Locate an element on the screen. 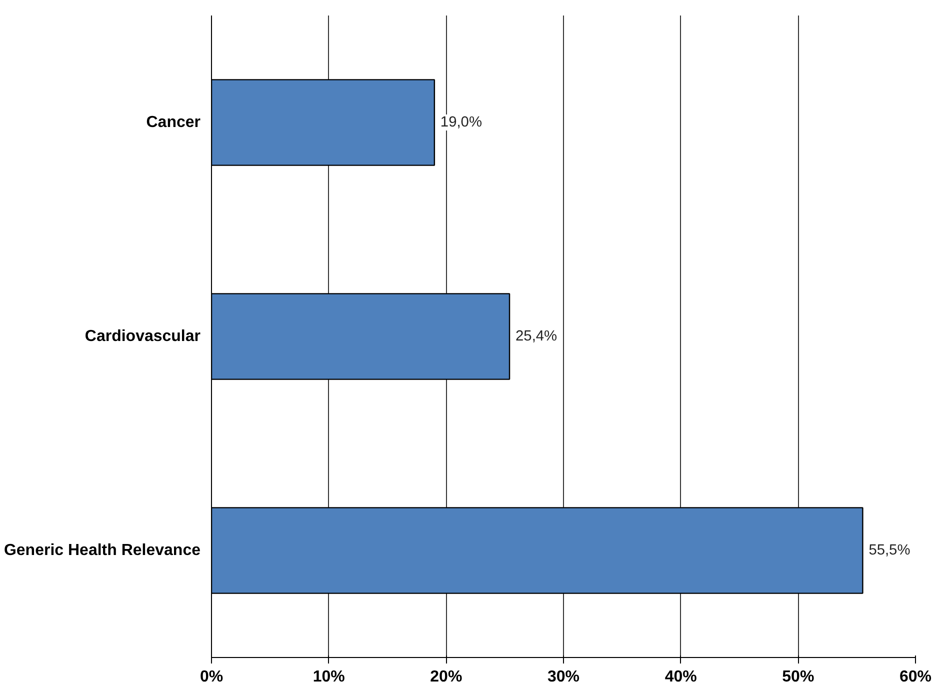 This screenshot has height=693, width=946. y-tick-label: Cancer is located at coordinates (173, 122).